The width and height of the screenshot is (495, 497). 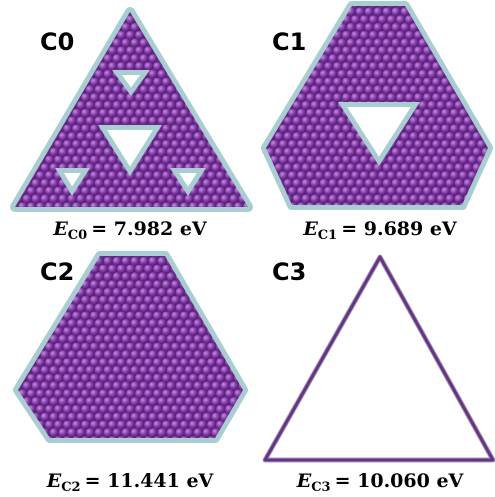 I want to click on energy-subscript: C3, so click(x=320, y=487).